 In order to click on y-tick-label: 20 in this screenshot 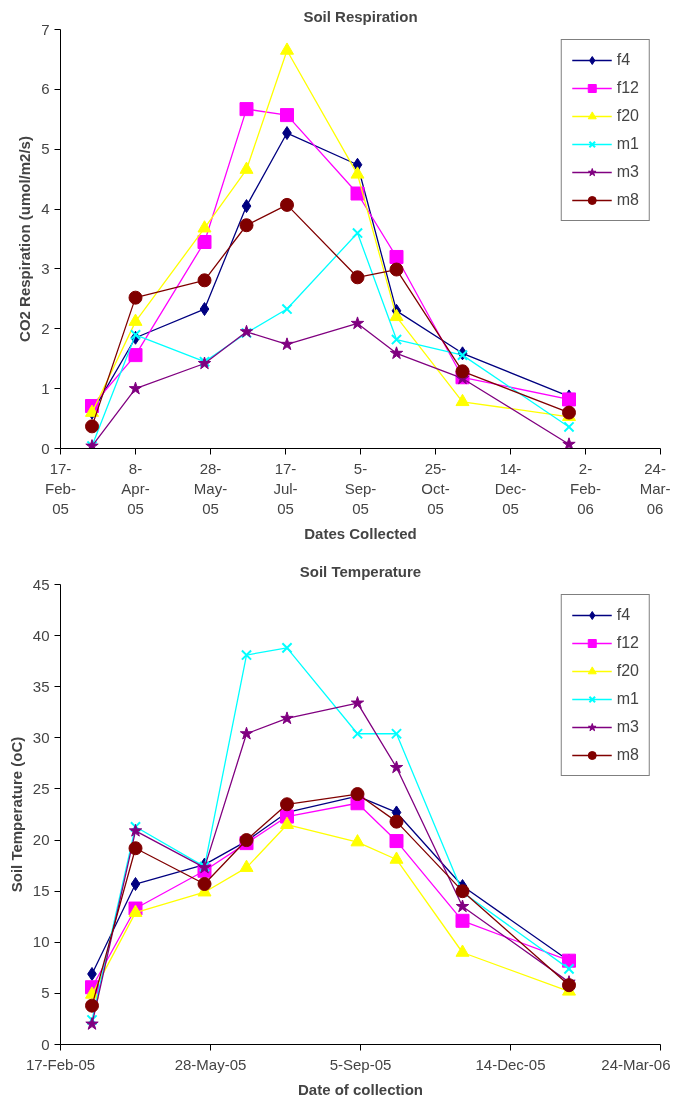, I will do `click(41, 840)`.